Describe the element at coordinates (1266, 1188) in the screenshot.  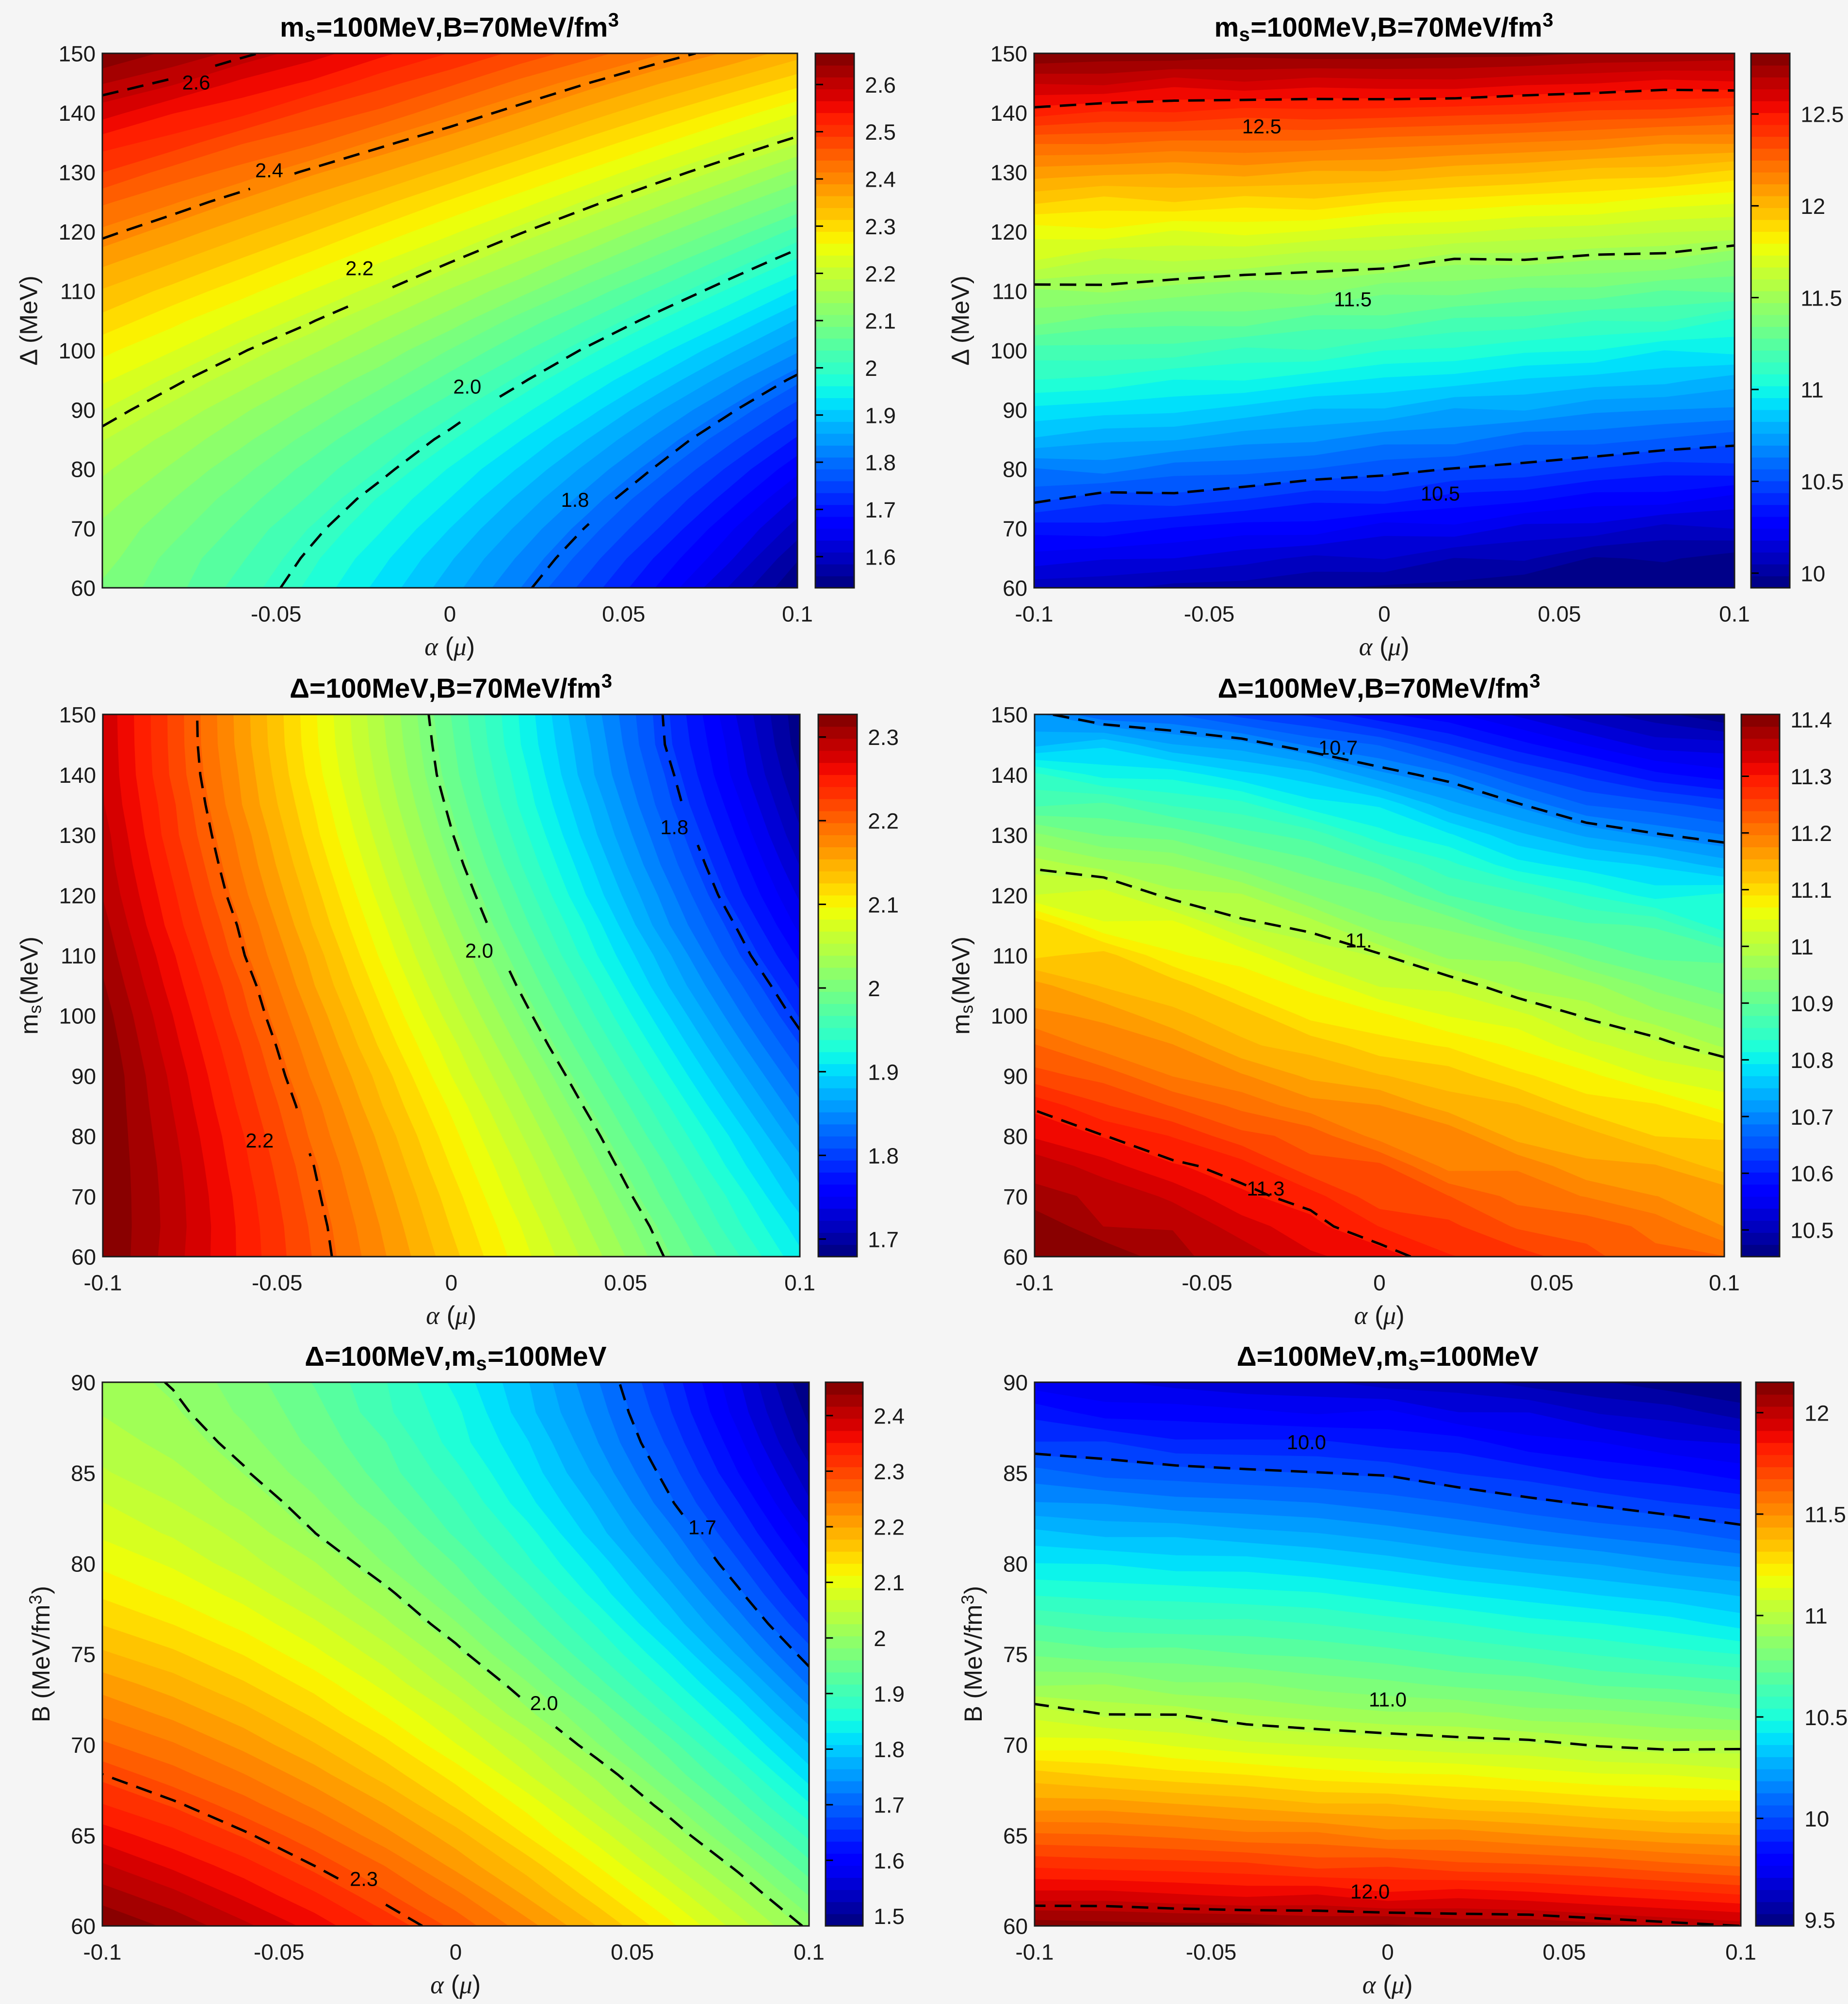
I see `svg-text: 11.3` at that location.